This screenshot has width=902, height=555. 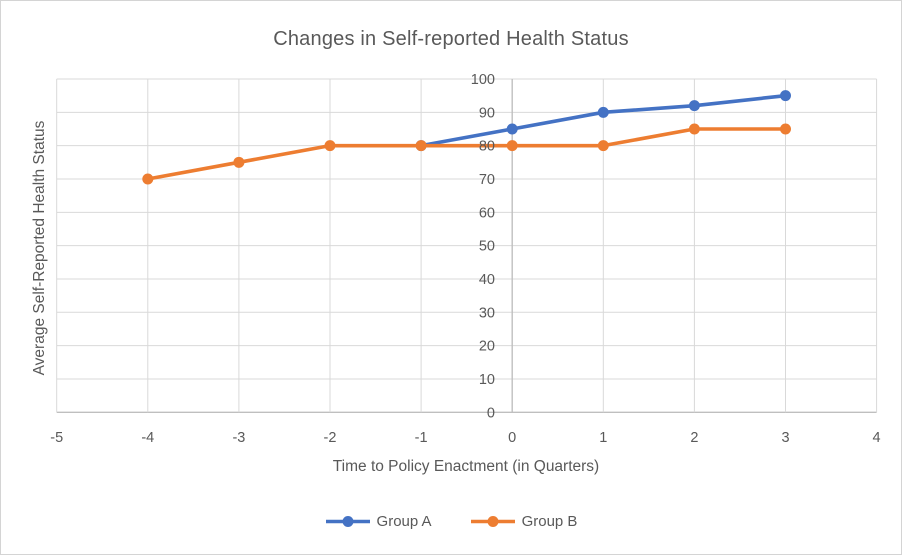 What do you see at coordinates (330, 438) in the screenshot?
I see `x-tick-label: -2` at bounding box center [330, 438].